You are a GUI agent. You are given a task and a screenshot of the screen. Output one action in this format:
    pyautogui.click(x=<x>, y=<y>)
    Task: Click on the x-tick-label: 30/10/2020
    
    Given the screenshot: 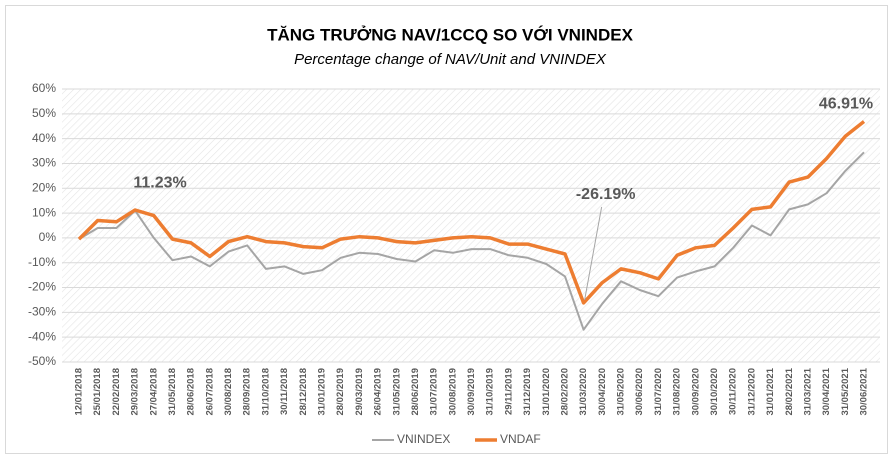 What is the action you would take?
    pyautogui.click(x=714, y=392)
    